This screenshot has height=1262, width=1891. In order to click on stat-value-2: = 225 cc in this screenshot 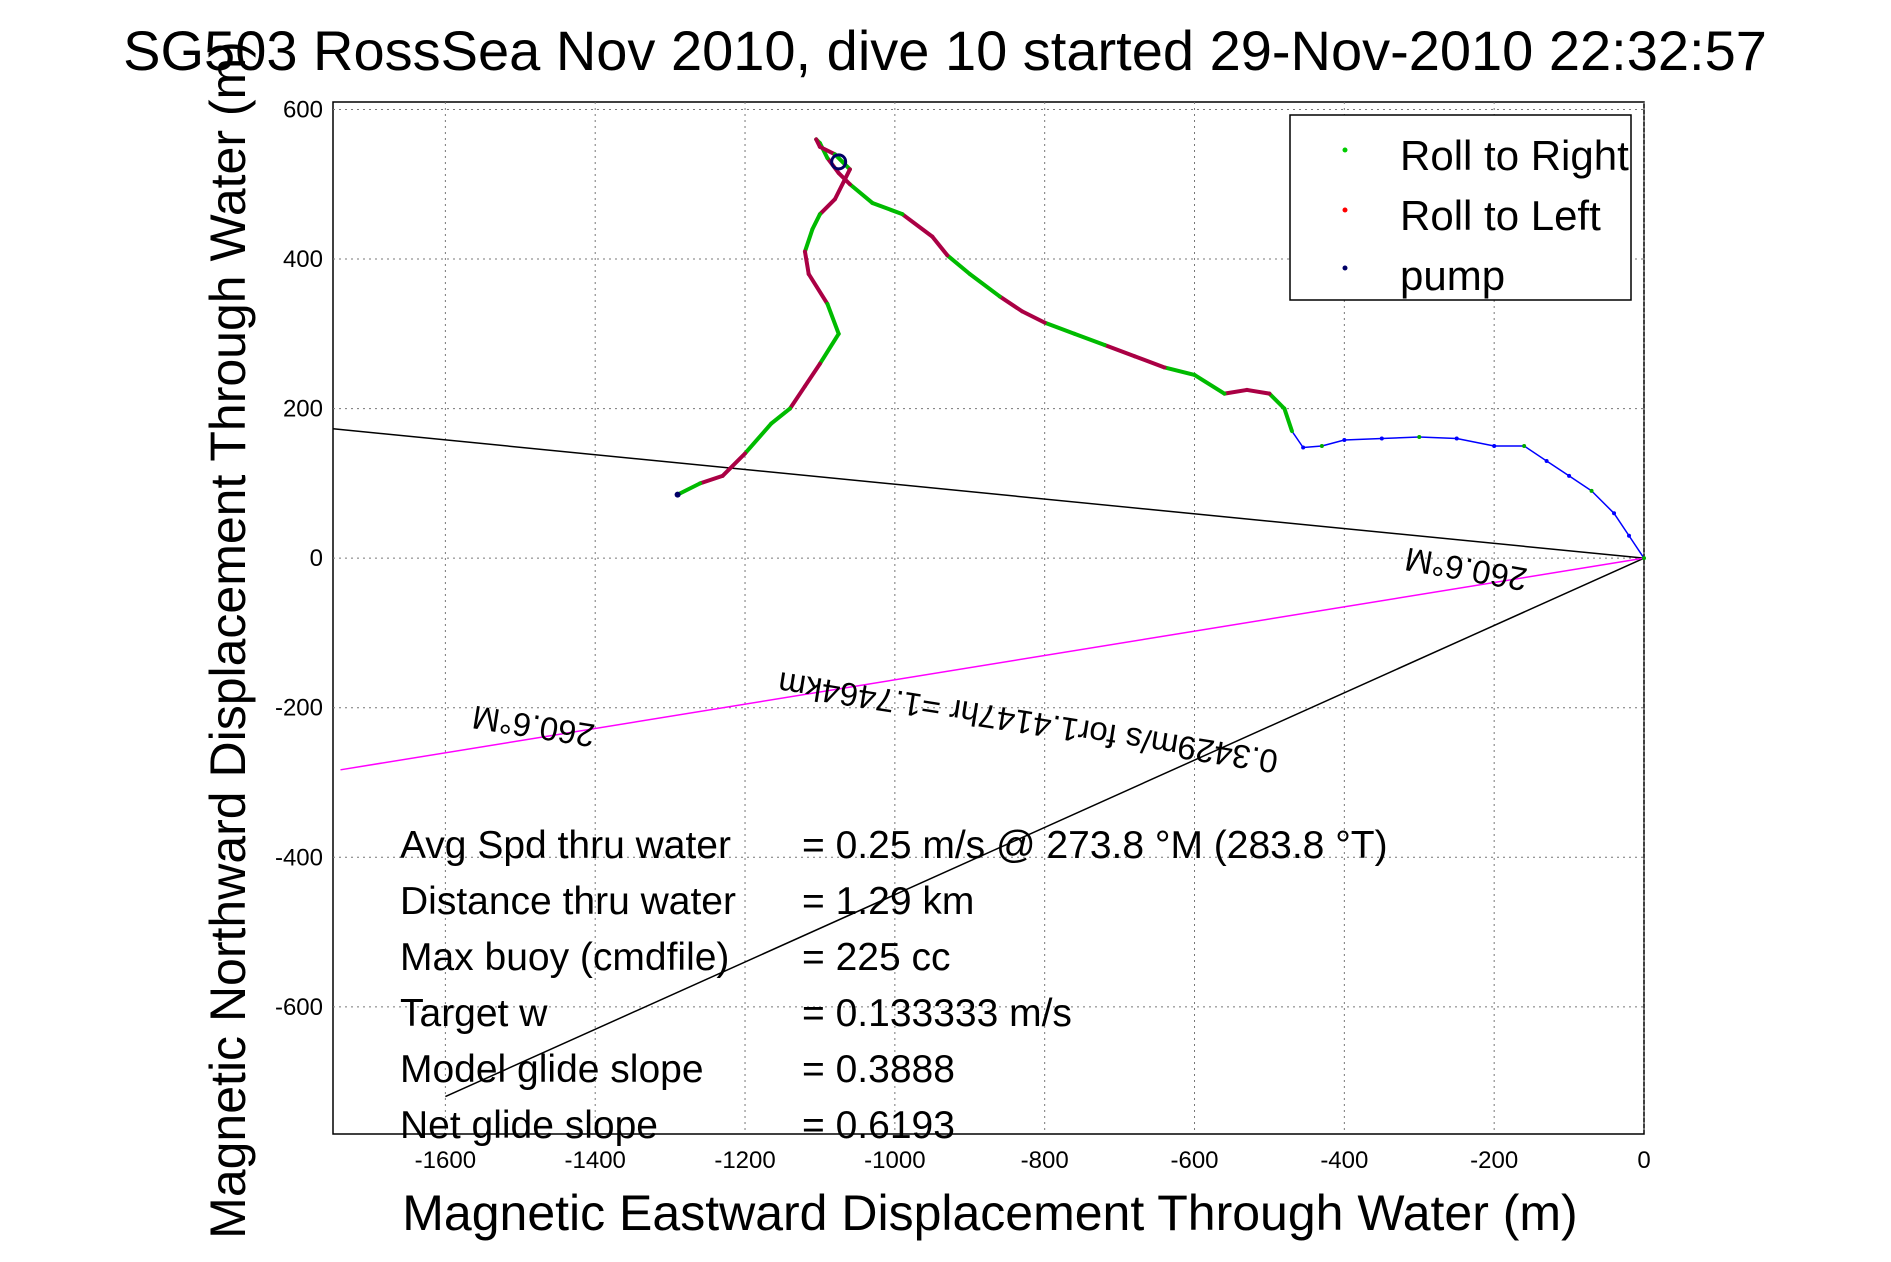, I will do `click(876, 957)`.